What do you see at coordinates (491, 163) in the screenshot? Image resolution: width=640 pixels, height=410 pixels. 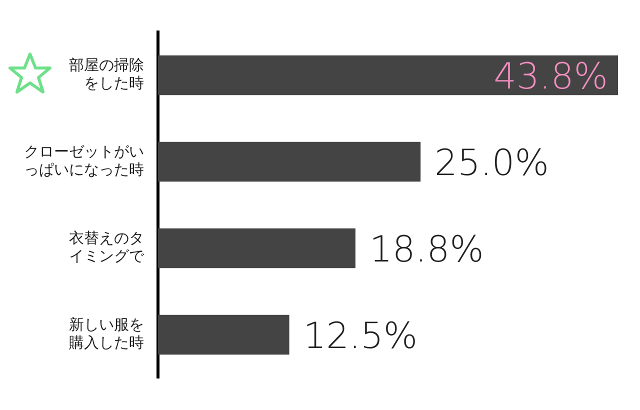 I see `data-label: 25.0%` at bounding box center [491, 163].